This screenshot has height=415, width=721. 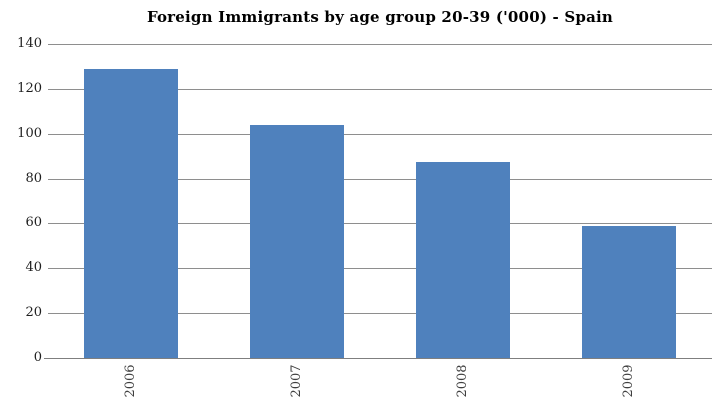 I want to click on y-tick-label: 100, so click(x=29, y=133).